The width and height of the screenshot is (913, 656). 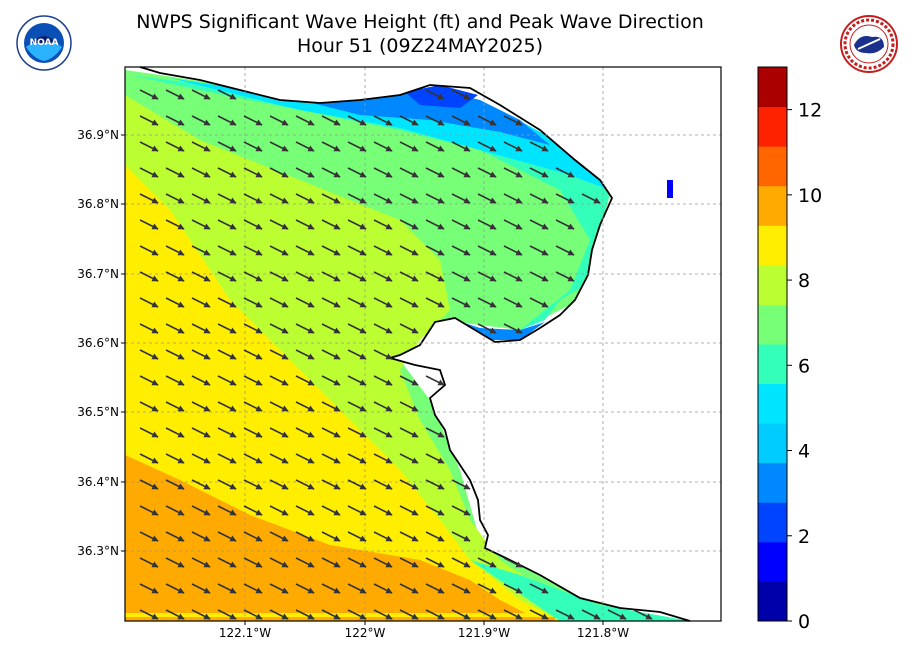 What do you see at coordinates (804, 622) in the screenshot?
I see `colorbar-tick-label: 0` at bounding box center [804, 622].